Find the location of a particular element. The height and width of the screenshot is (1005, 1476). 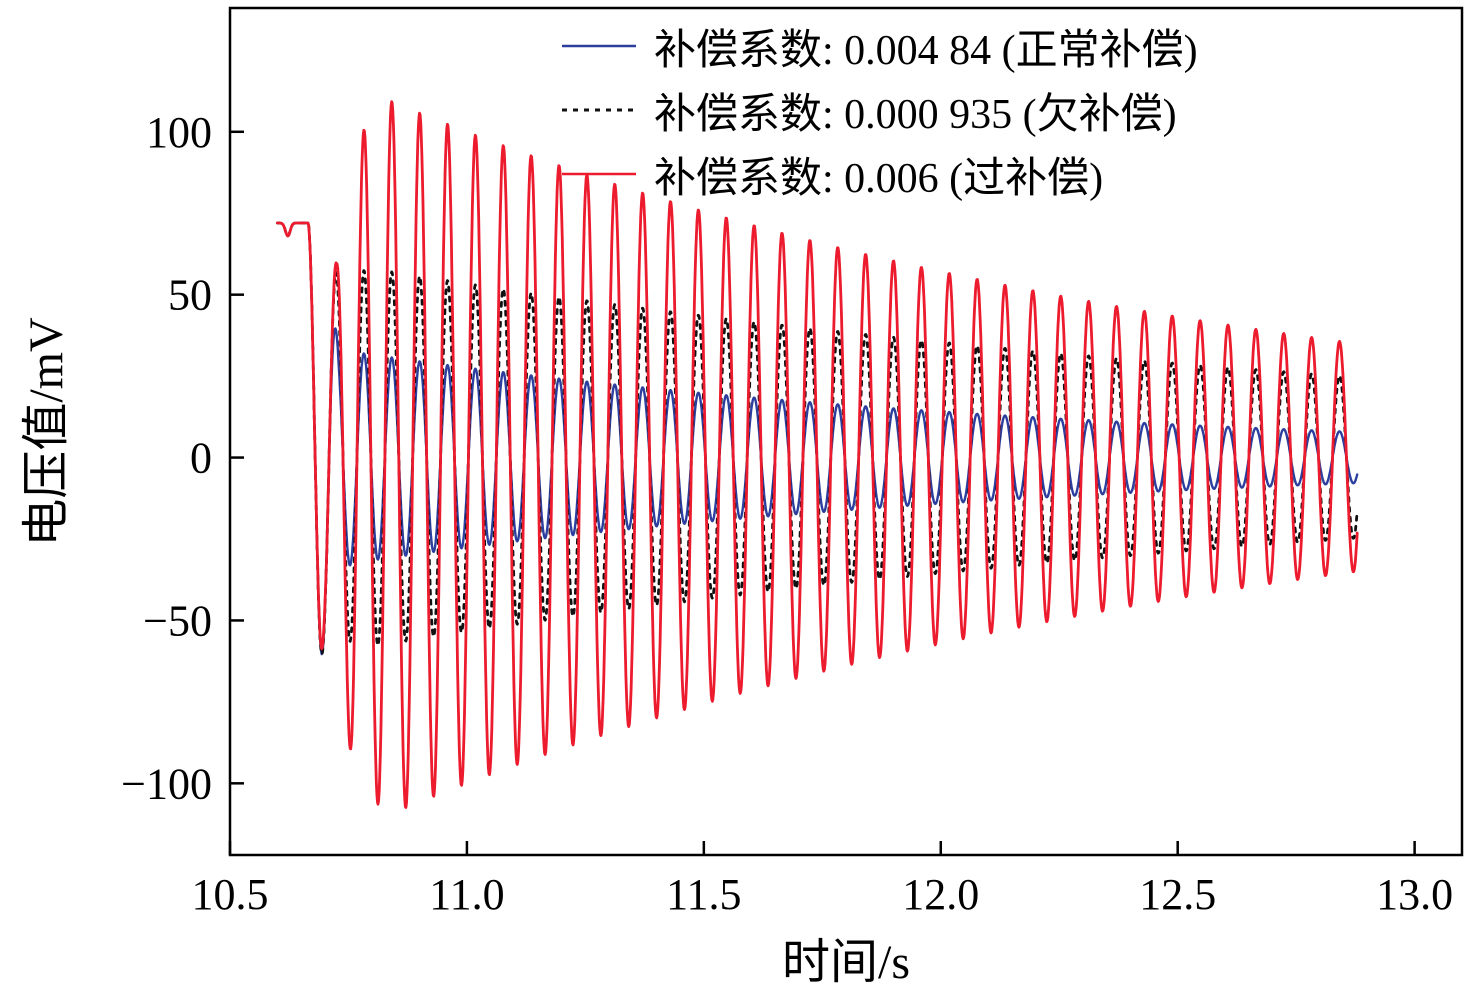

legend-line-sample-dashed-icon is located at coordinates (599, 110).